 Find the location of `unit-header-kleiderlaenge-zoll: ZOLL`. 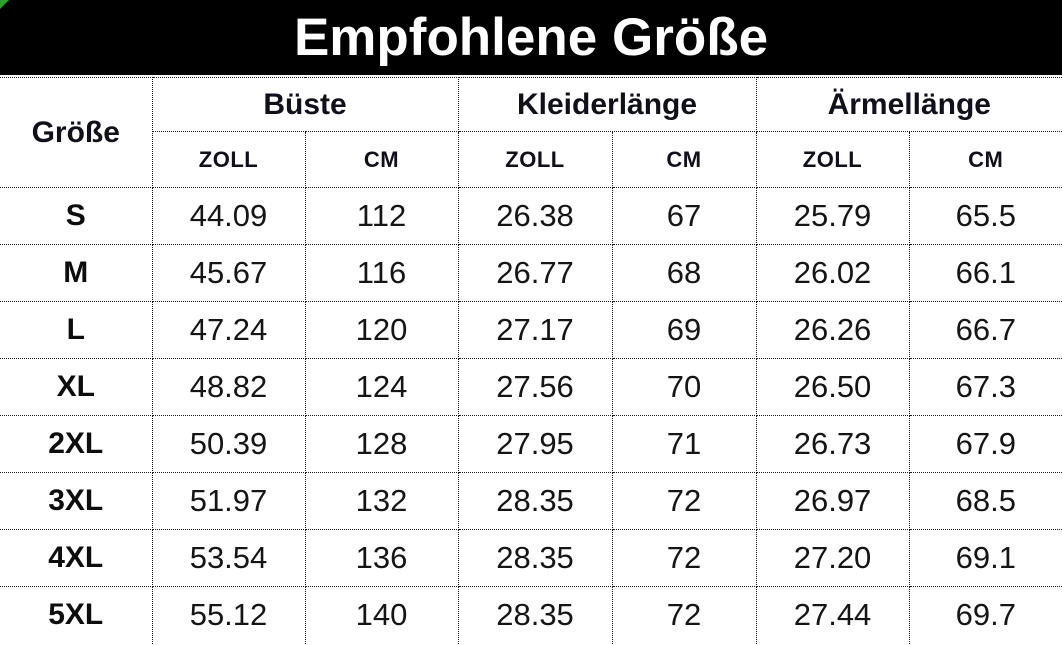

unit-header-kleiderlaenge-zoll: ZOLL is located at coordinates (535, 159).